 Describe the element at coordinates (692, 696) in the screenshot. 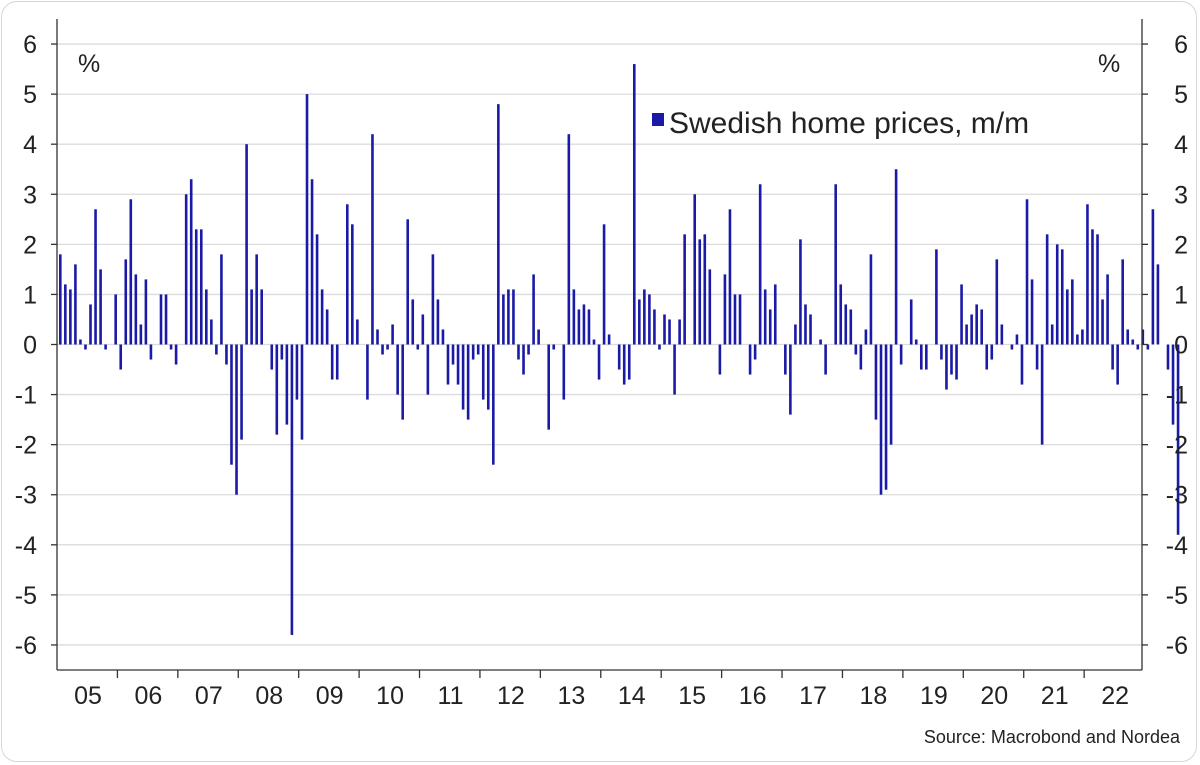

I see `x-tick-label: 15` at that location.